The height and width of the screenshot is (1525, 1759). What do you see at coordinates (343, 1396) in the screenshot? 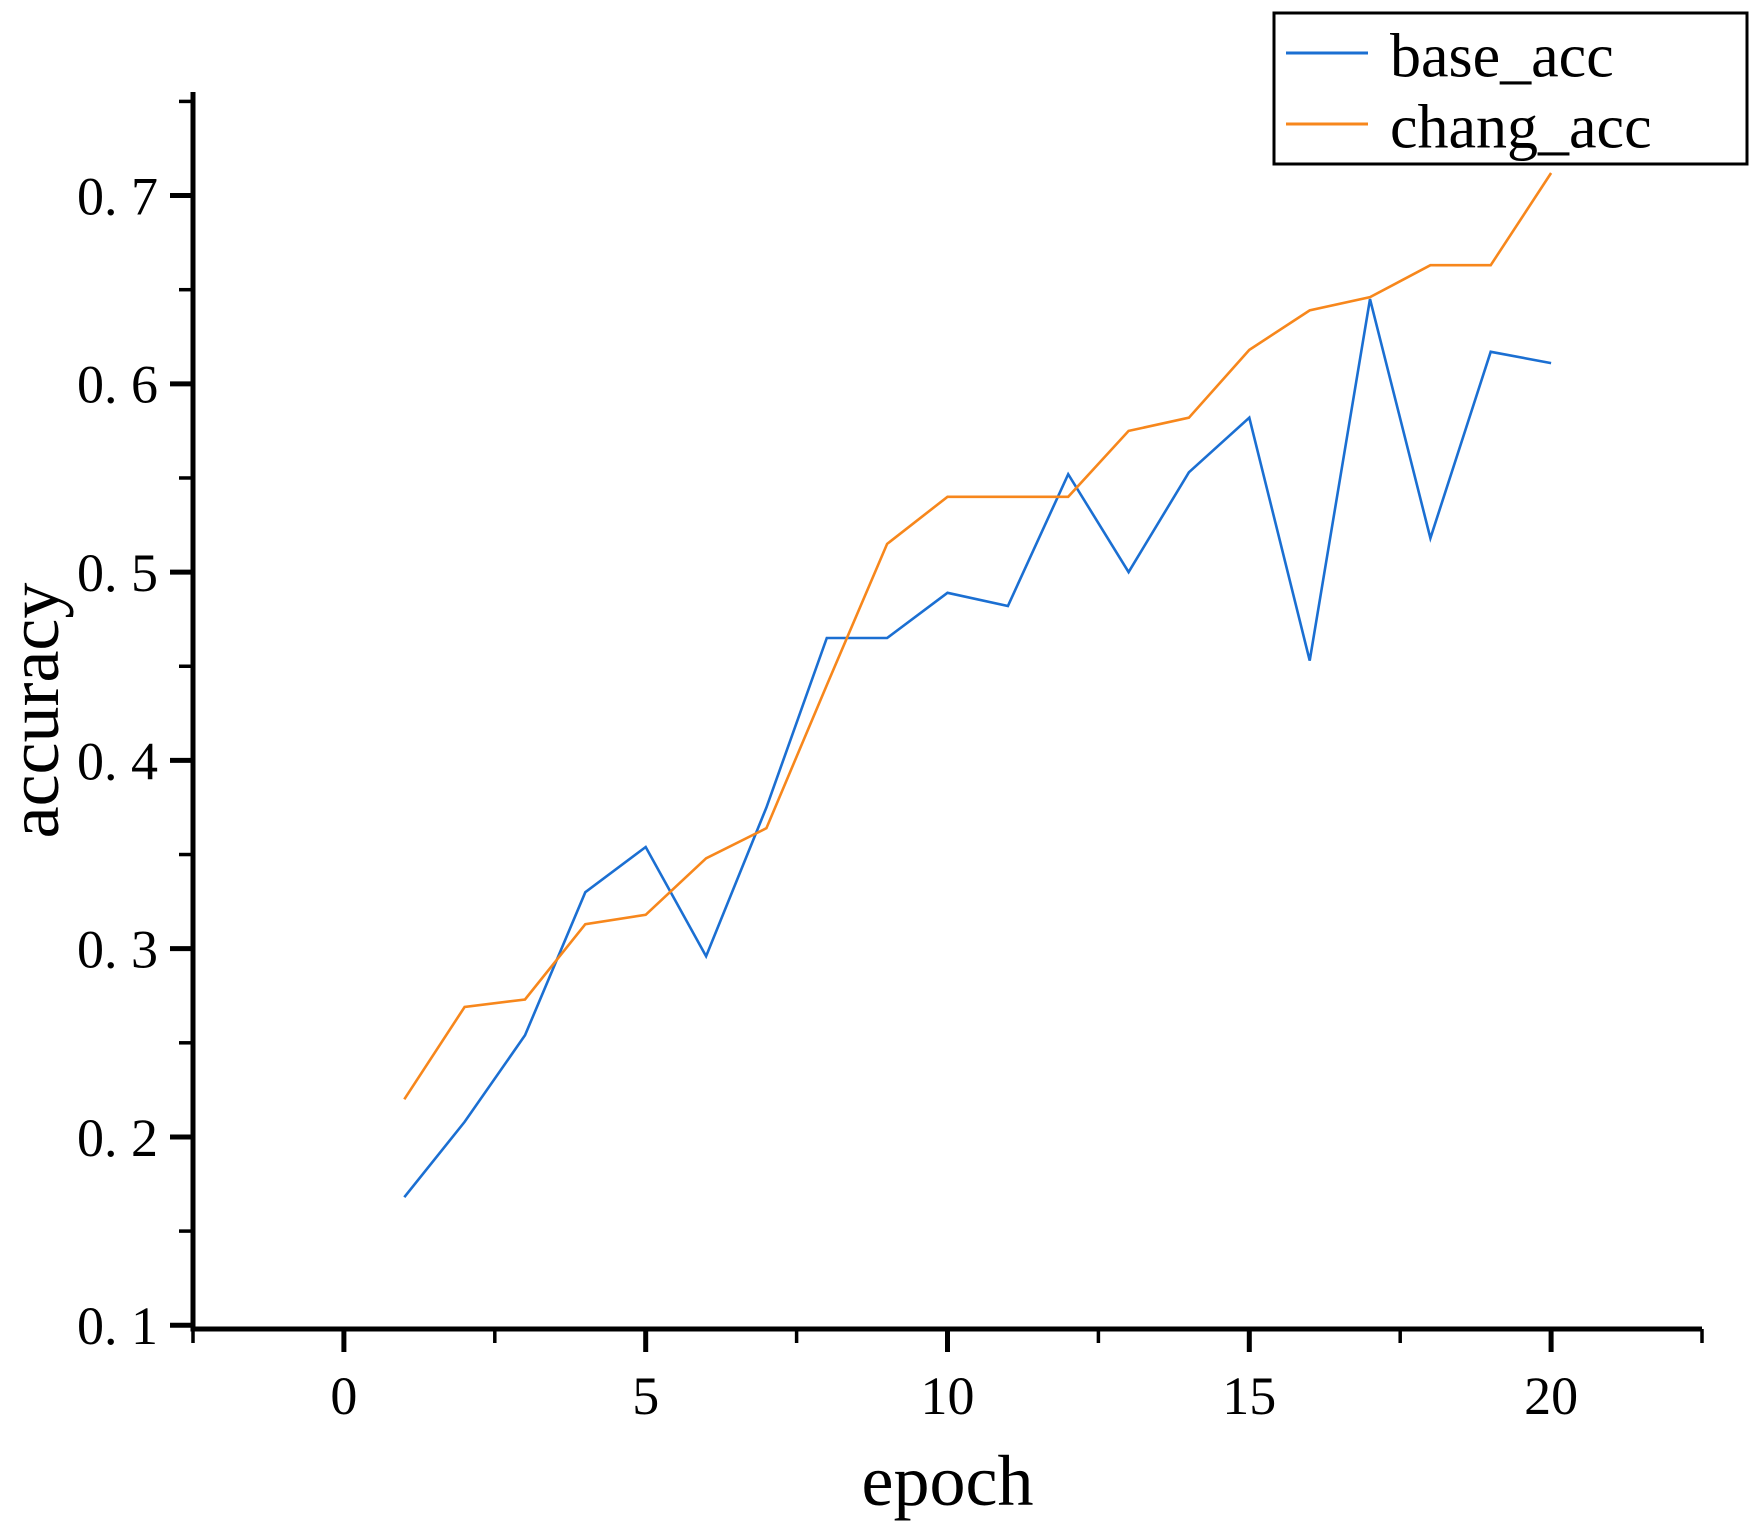
I see `x-tick-label: 0` at bounding box center [343, 1396].